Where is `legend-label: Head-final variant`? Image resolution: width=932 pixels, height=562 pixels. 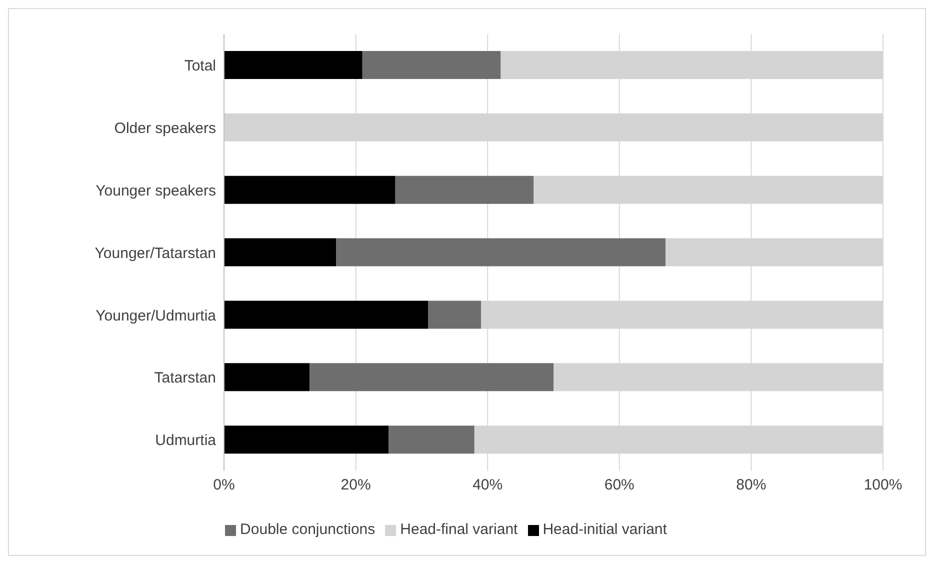 legend-label: Head-final variant is located at coordinates (459, 529).